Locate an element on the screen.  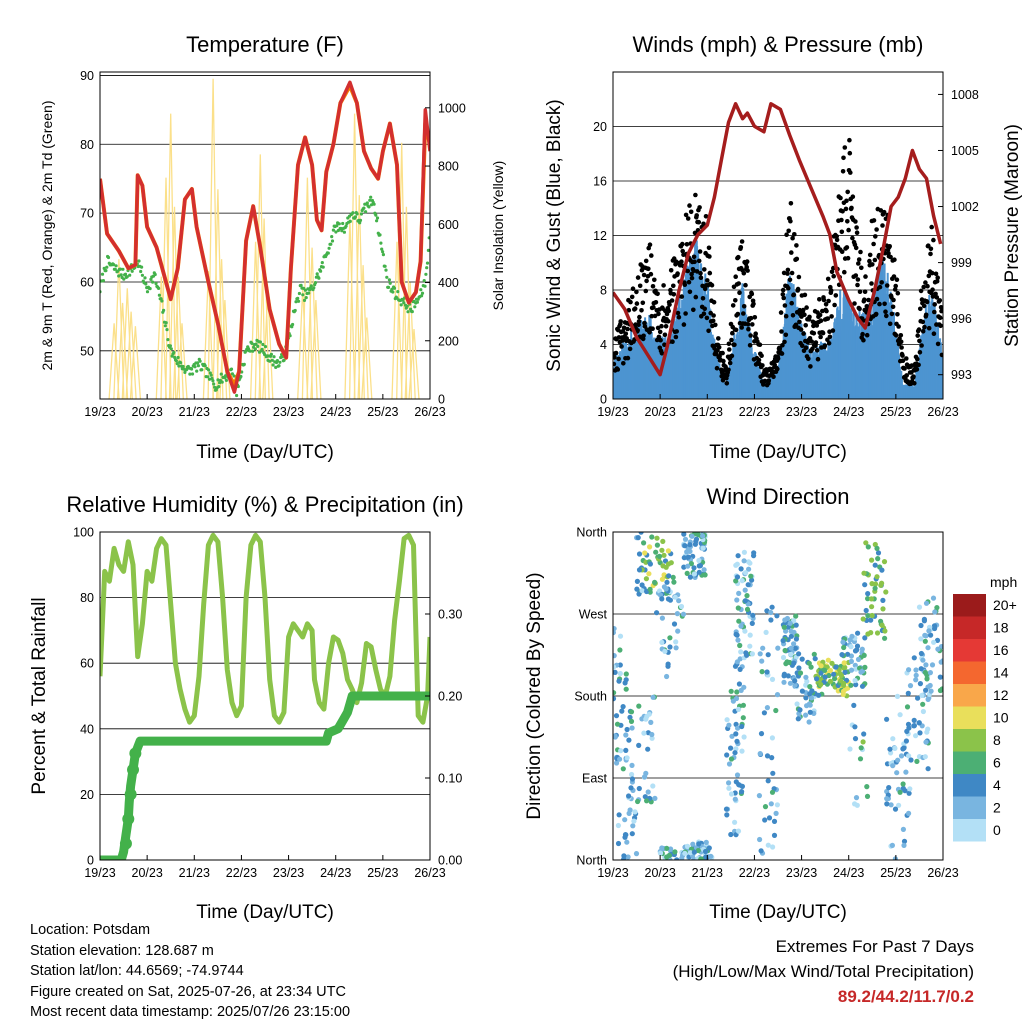
temperature-y-axis-label: 2m & 9m T (Red, Orange) & 2m Td (Green) is located at coordinates (47, 236).